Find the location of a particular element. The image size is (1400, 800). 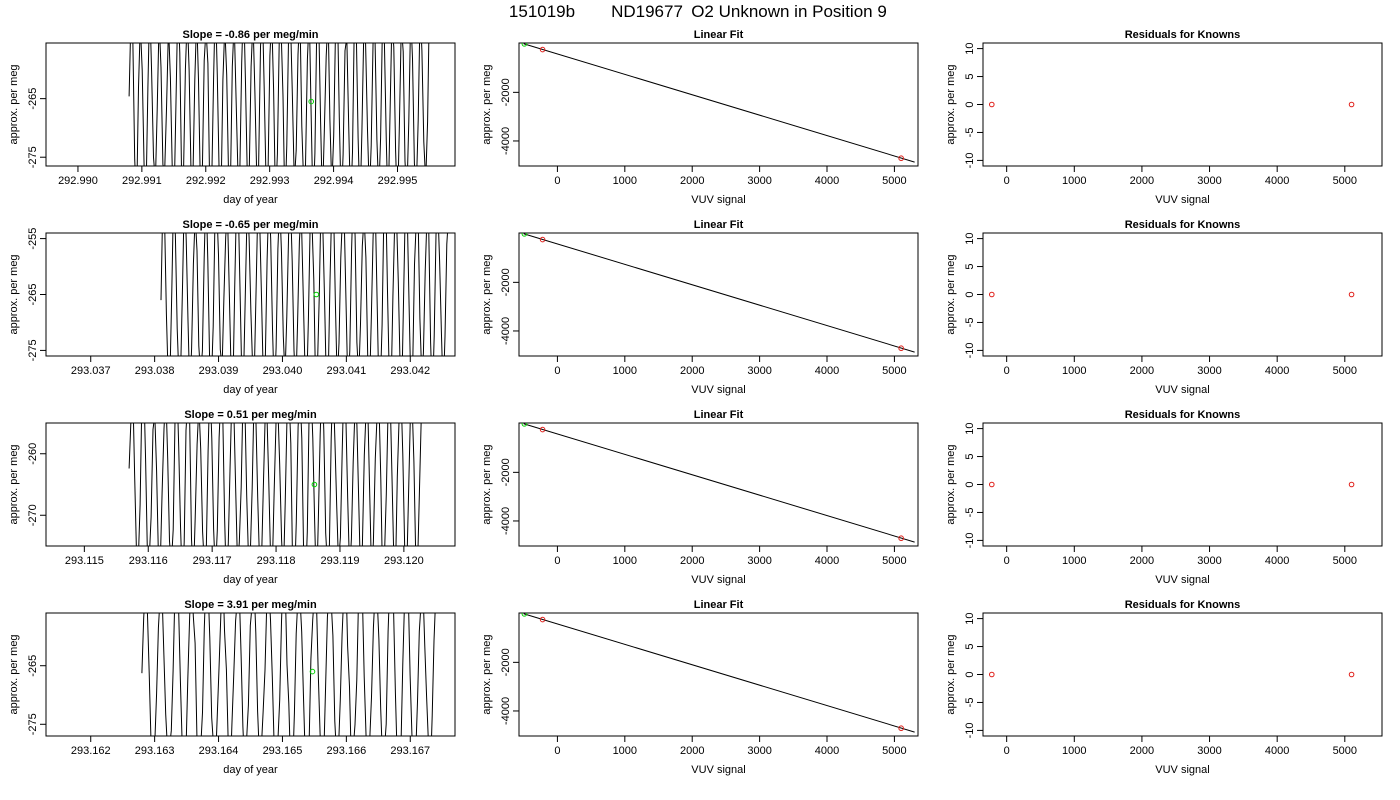

main-title-tank-id: ND19677 is located at coordinates (647, 11).